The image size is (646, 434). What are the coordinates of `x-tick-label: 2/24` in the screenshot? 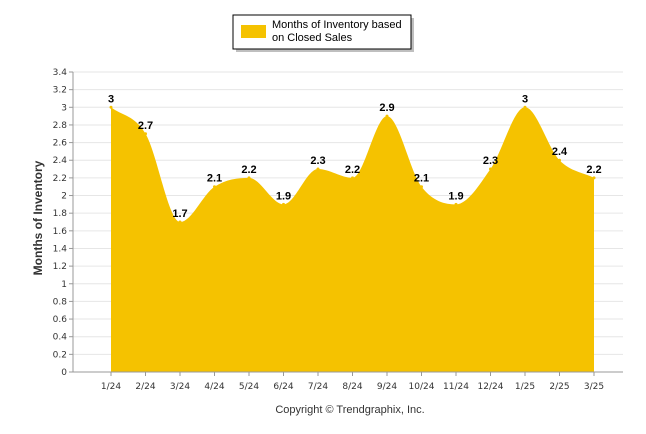 It's located at (145, 387).